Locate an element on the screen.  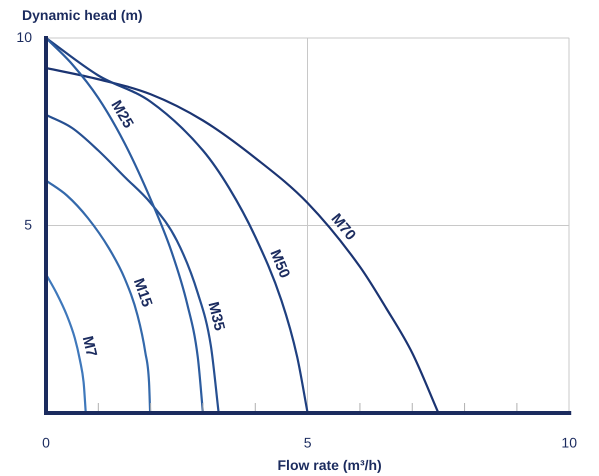
x-tick-label: 0 is located at coordinates (46, 442).